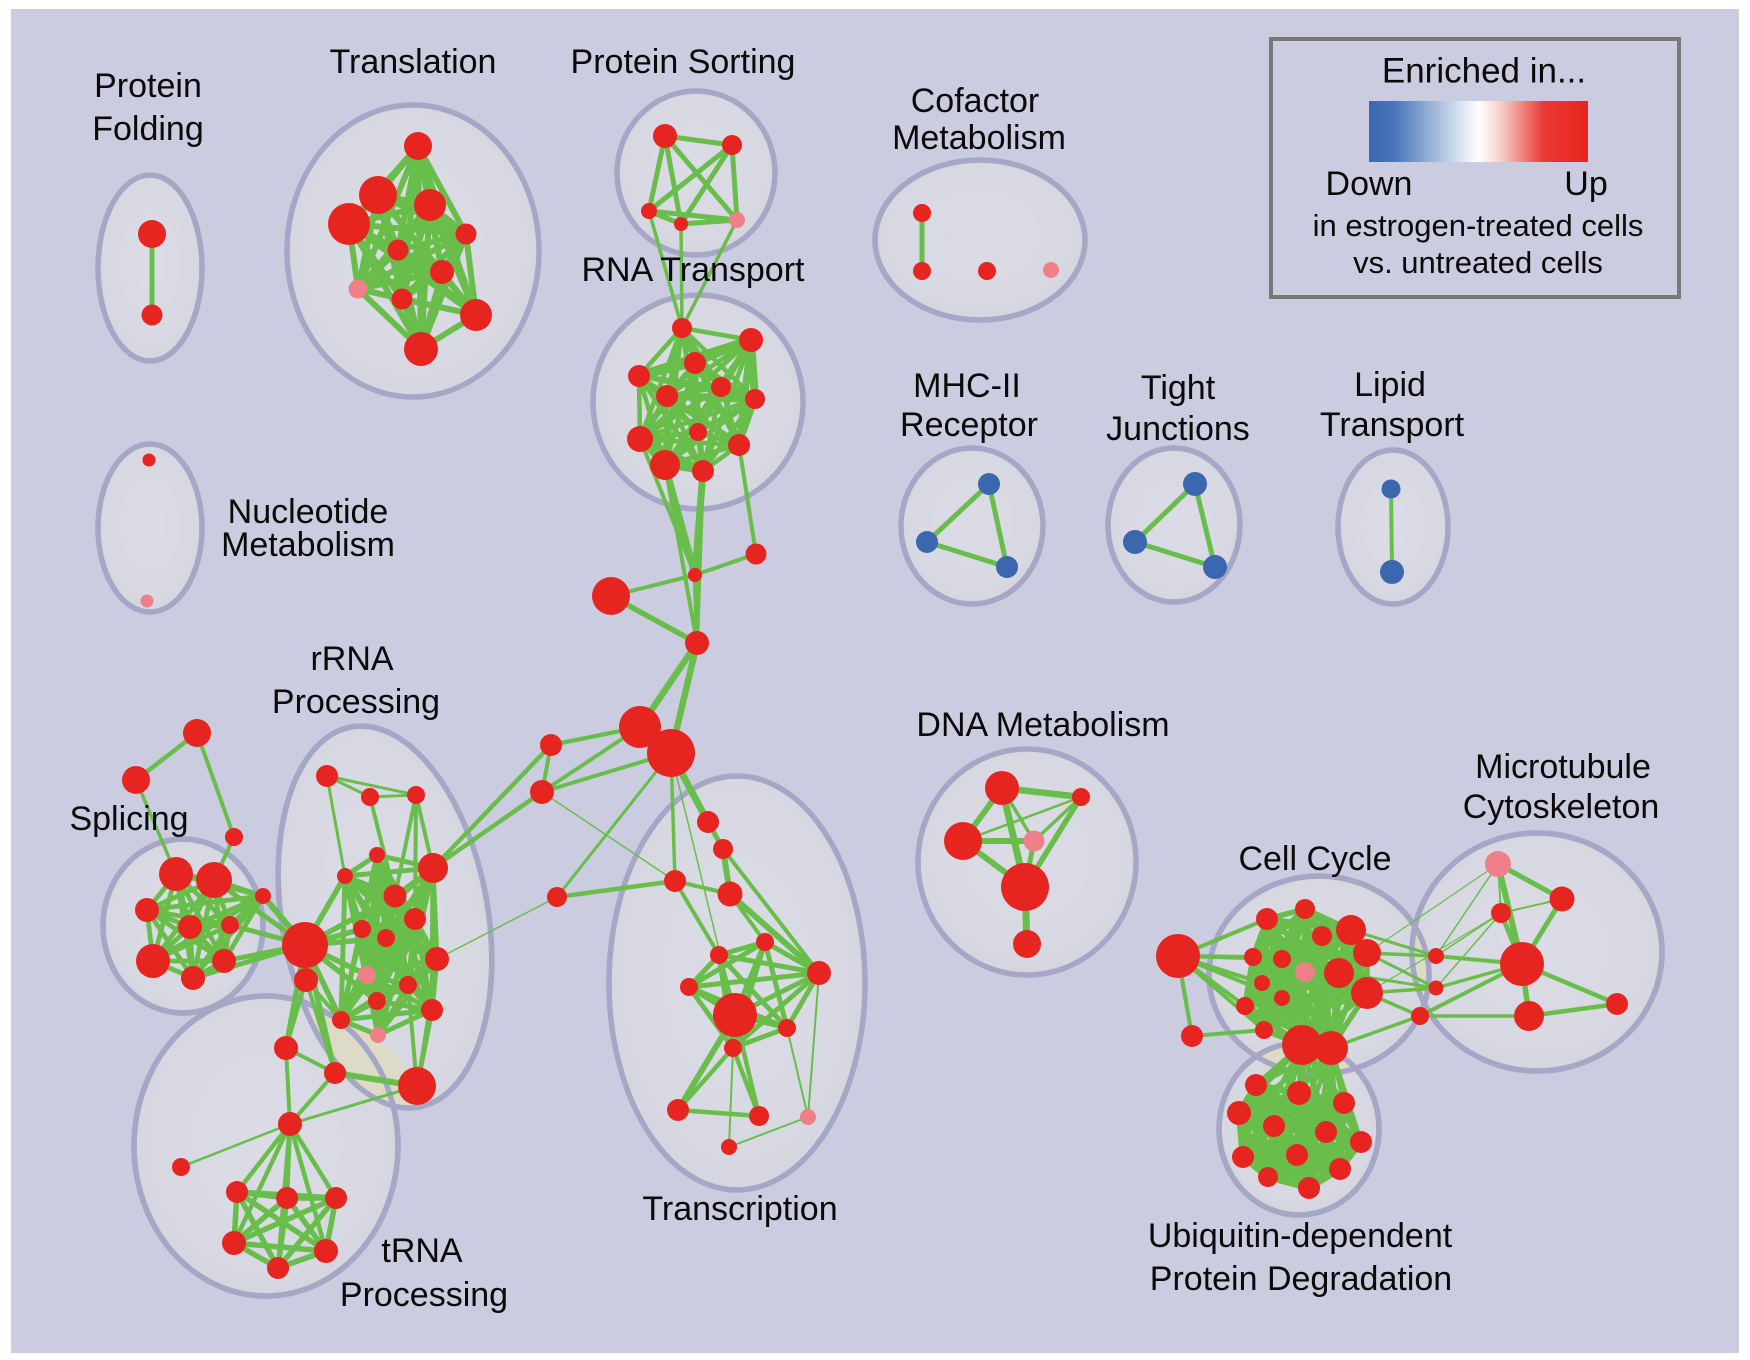 The width and height of the screenshot is (1750, 1360). Describe the element at coordinates (1369, 184) in the screenshot. I see `svg-text: Down` at that location.